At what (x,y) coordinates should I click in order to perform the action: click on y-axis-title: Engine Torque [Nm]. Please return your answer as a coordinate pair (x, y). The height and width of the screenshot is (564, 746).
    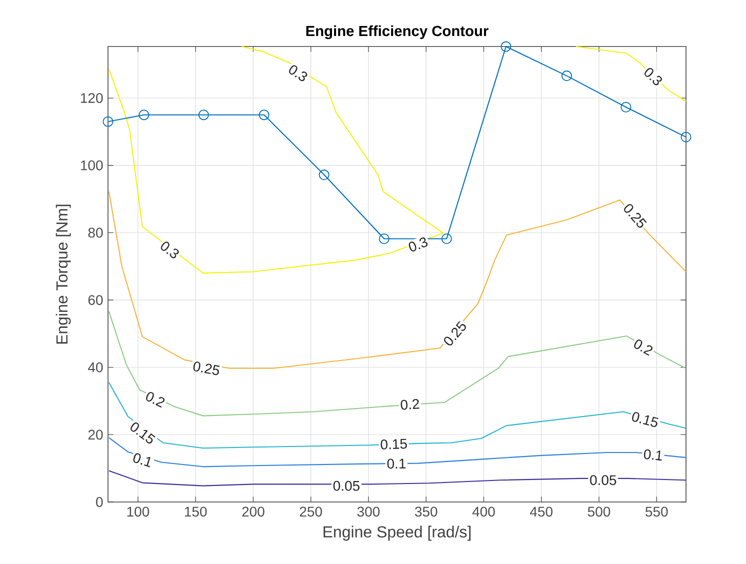
    Looking at the image, I should click on (63, 274).